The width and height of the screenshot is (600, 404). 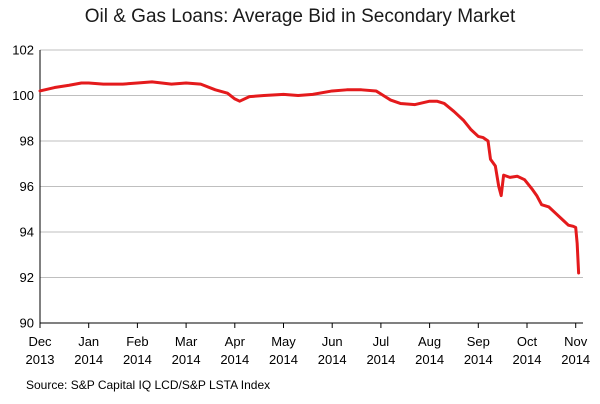 I want to click on x-tick-label-month: Sep, so click(x=478, y=341).